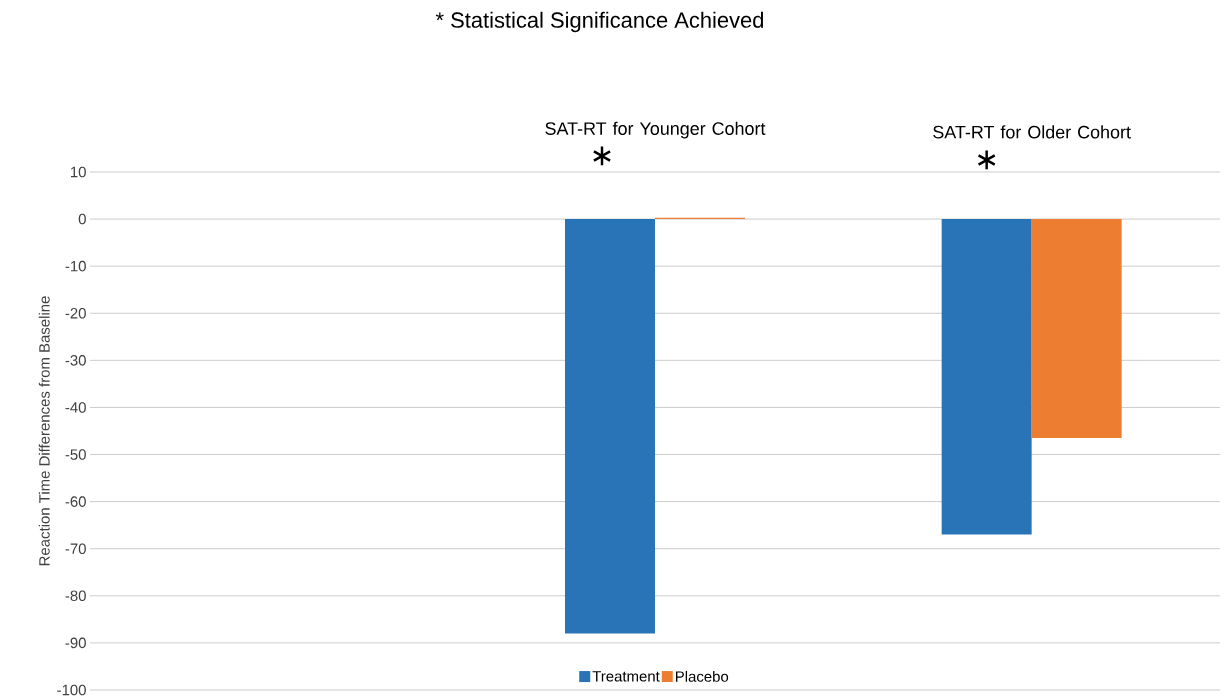 This screenshot has height=700, width=1225. I want to click on y-tick-label: 10, so click(78, 172).